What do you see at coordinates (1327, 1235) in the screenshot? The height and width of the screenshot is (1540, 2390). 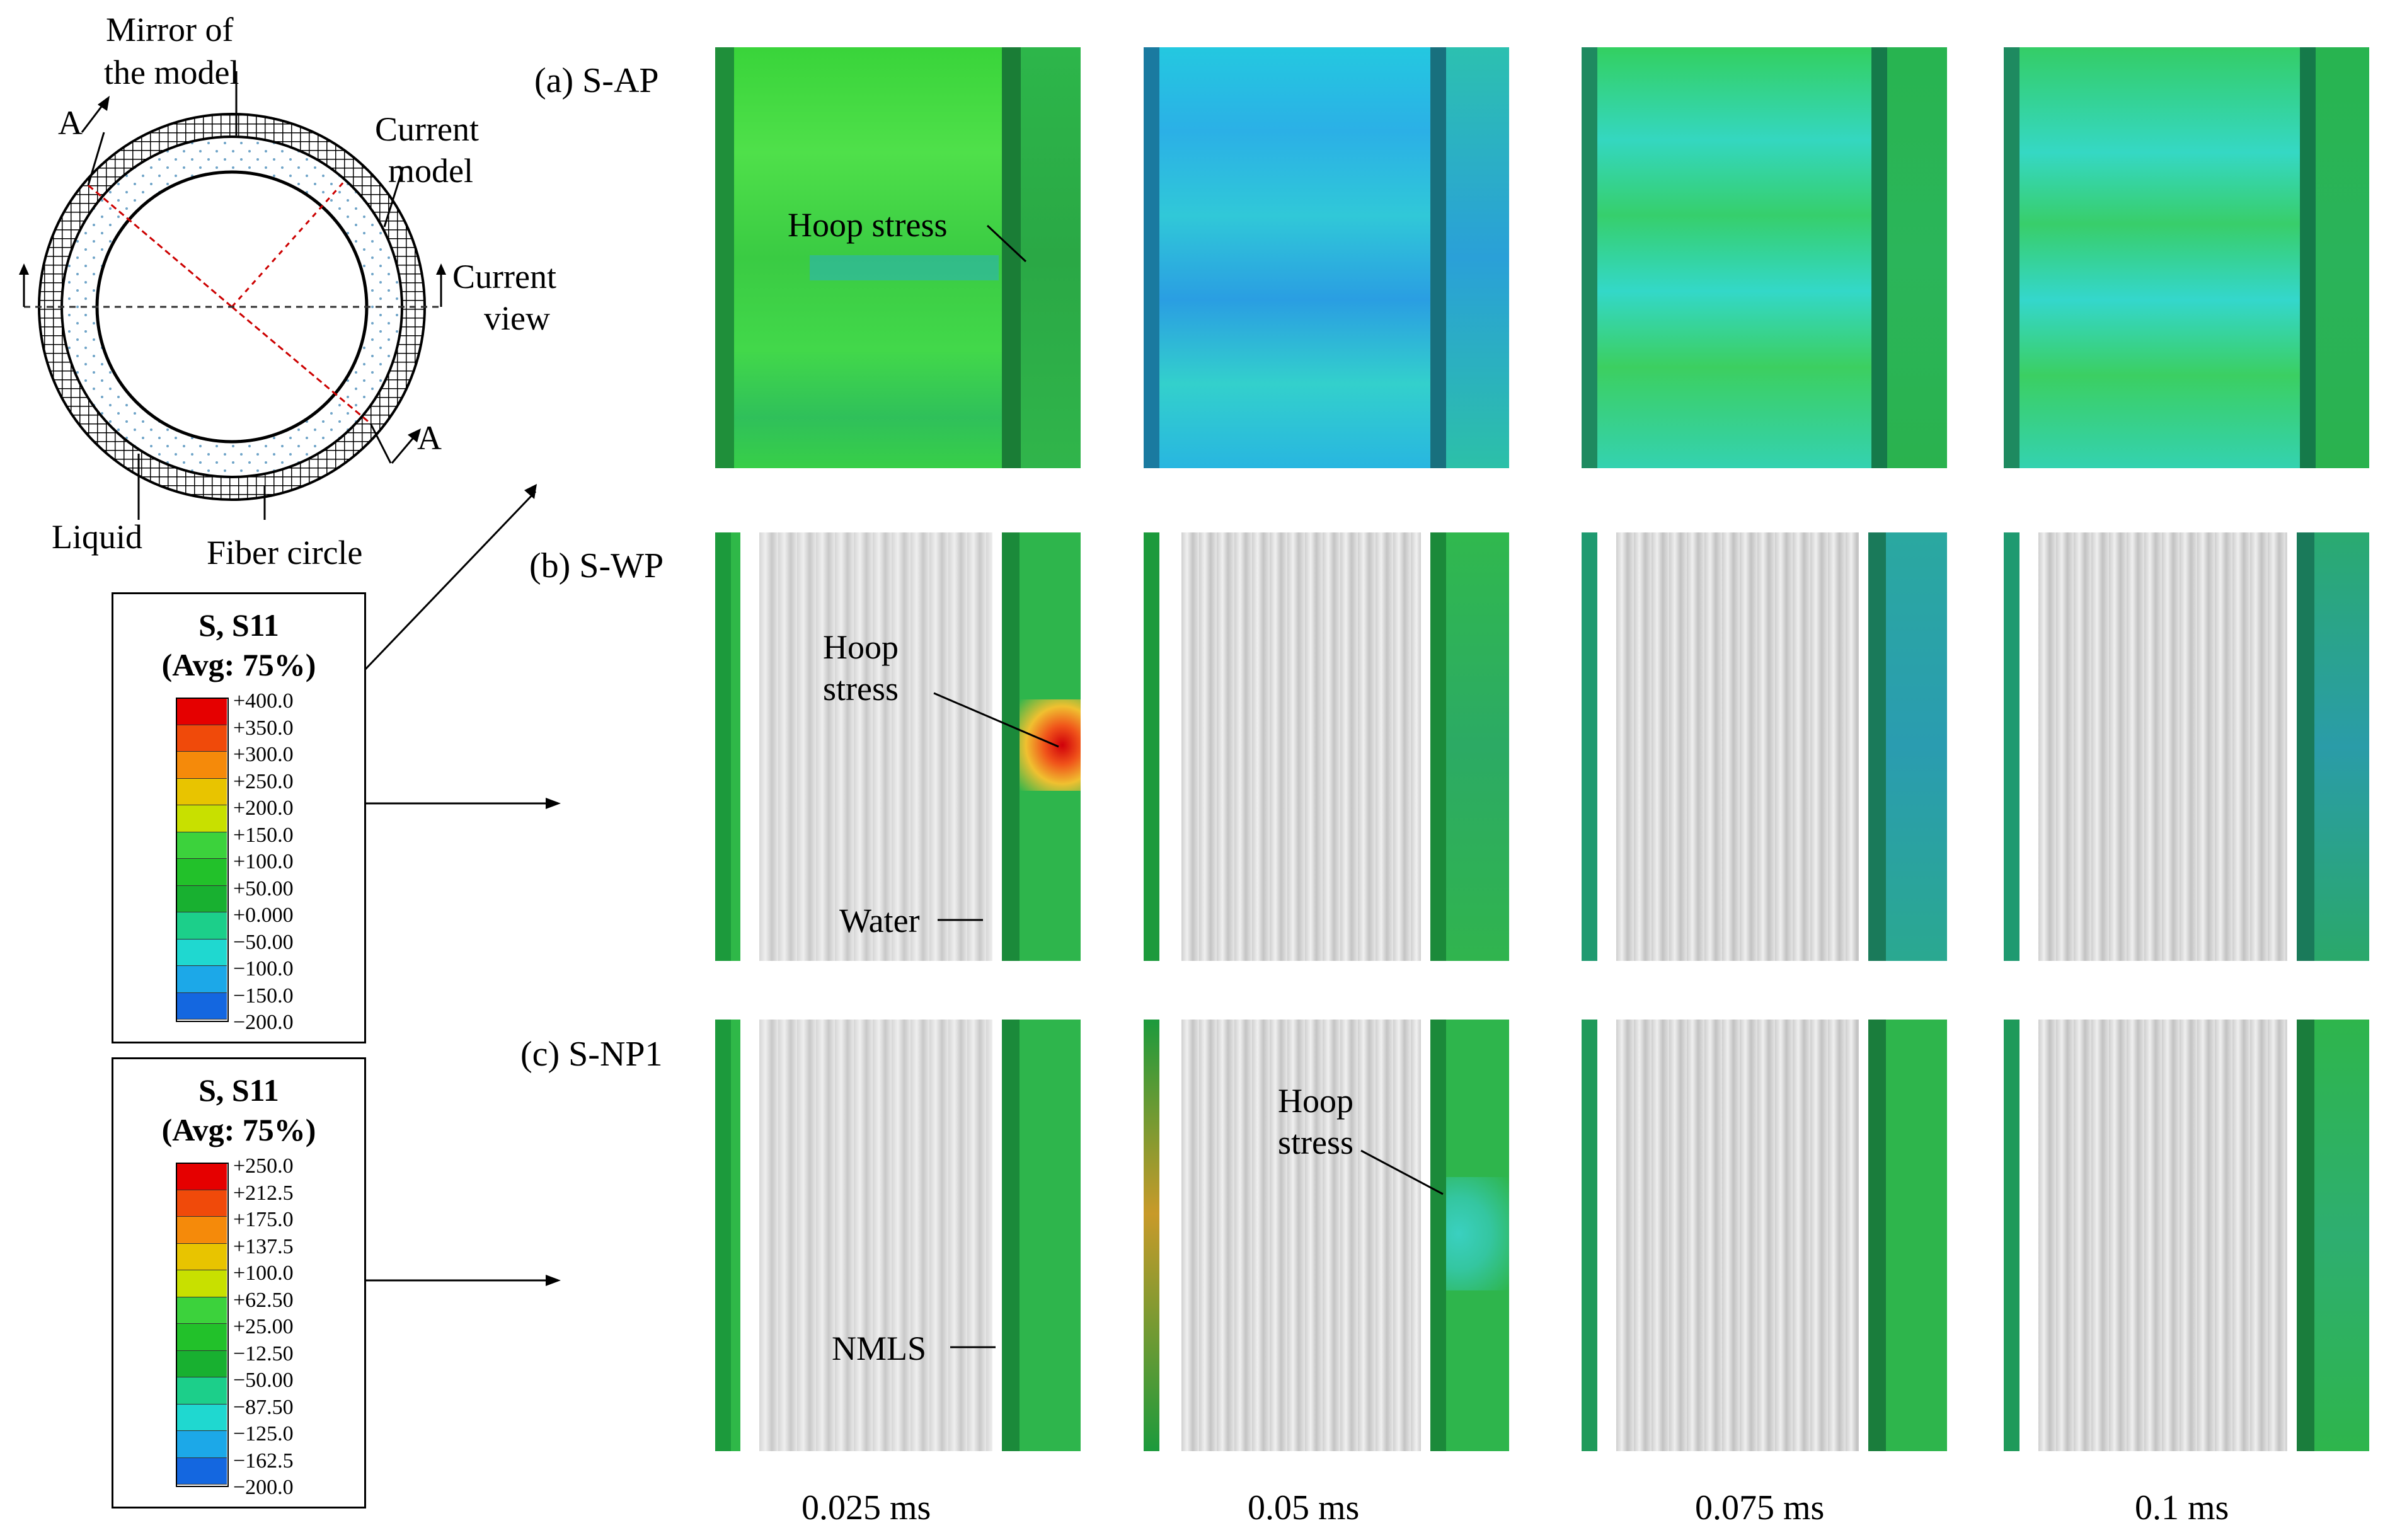 I see `panel-snp1-t2` at bounding box center [1327, 1235].